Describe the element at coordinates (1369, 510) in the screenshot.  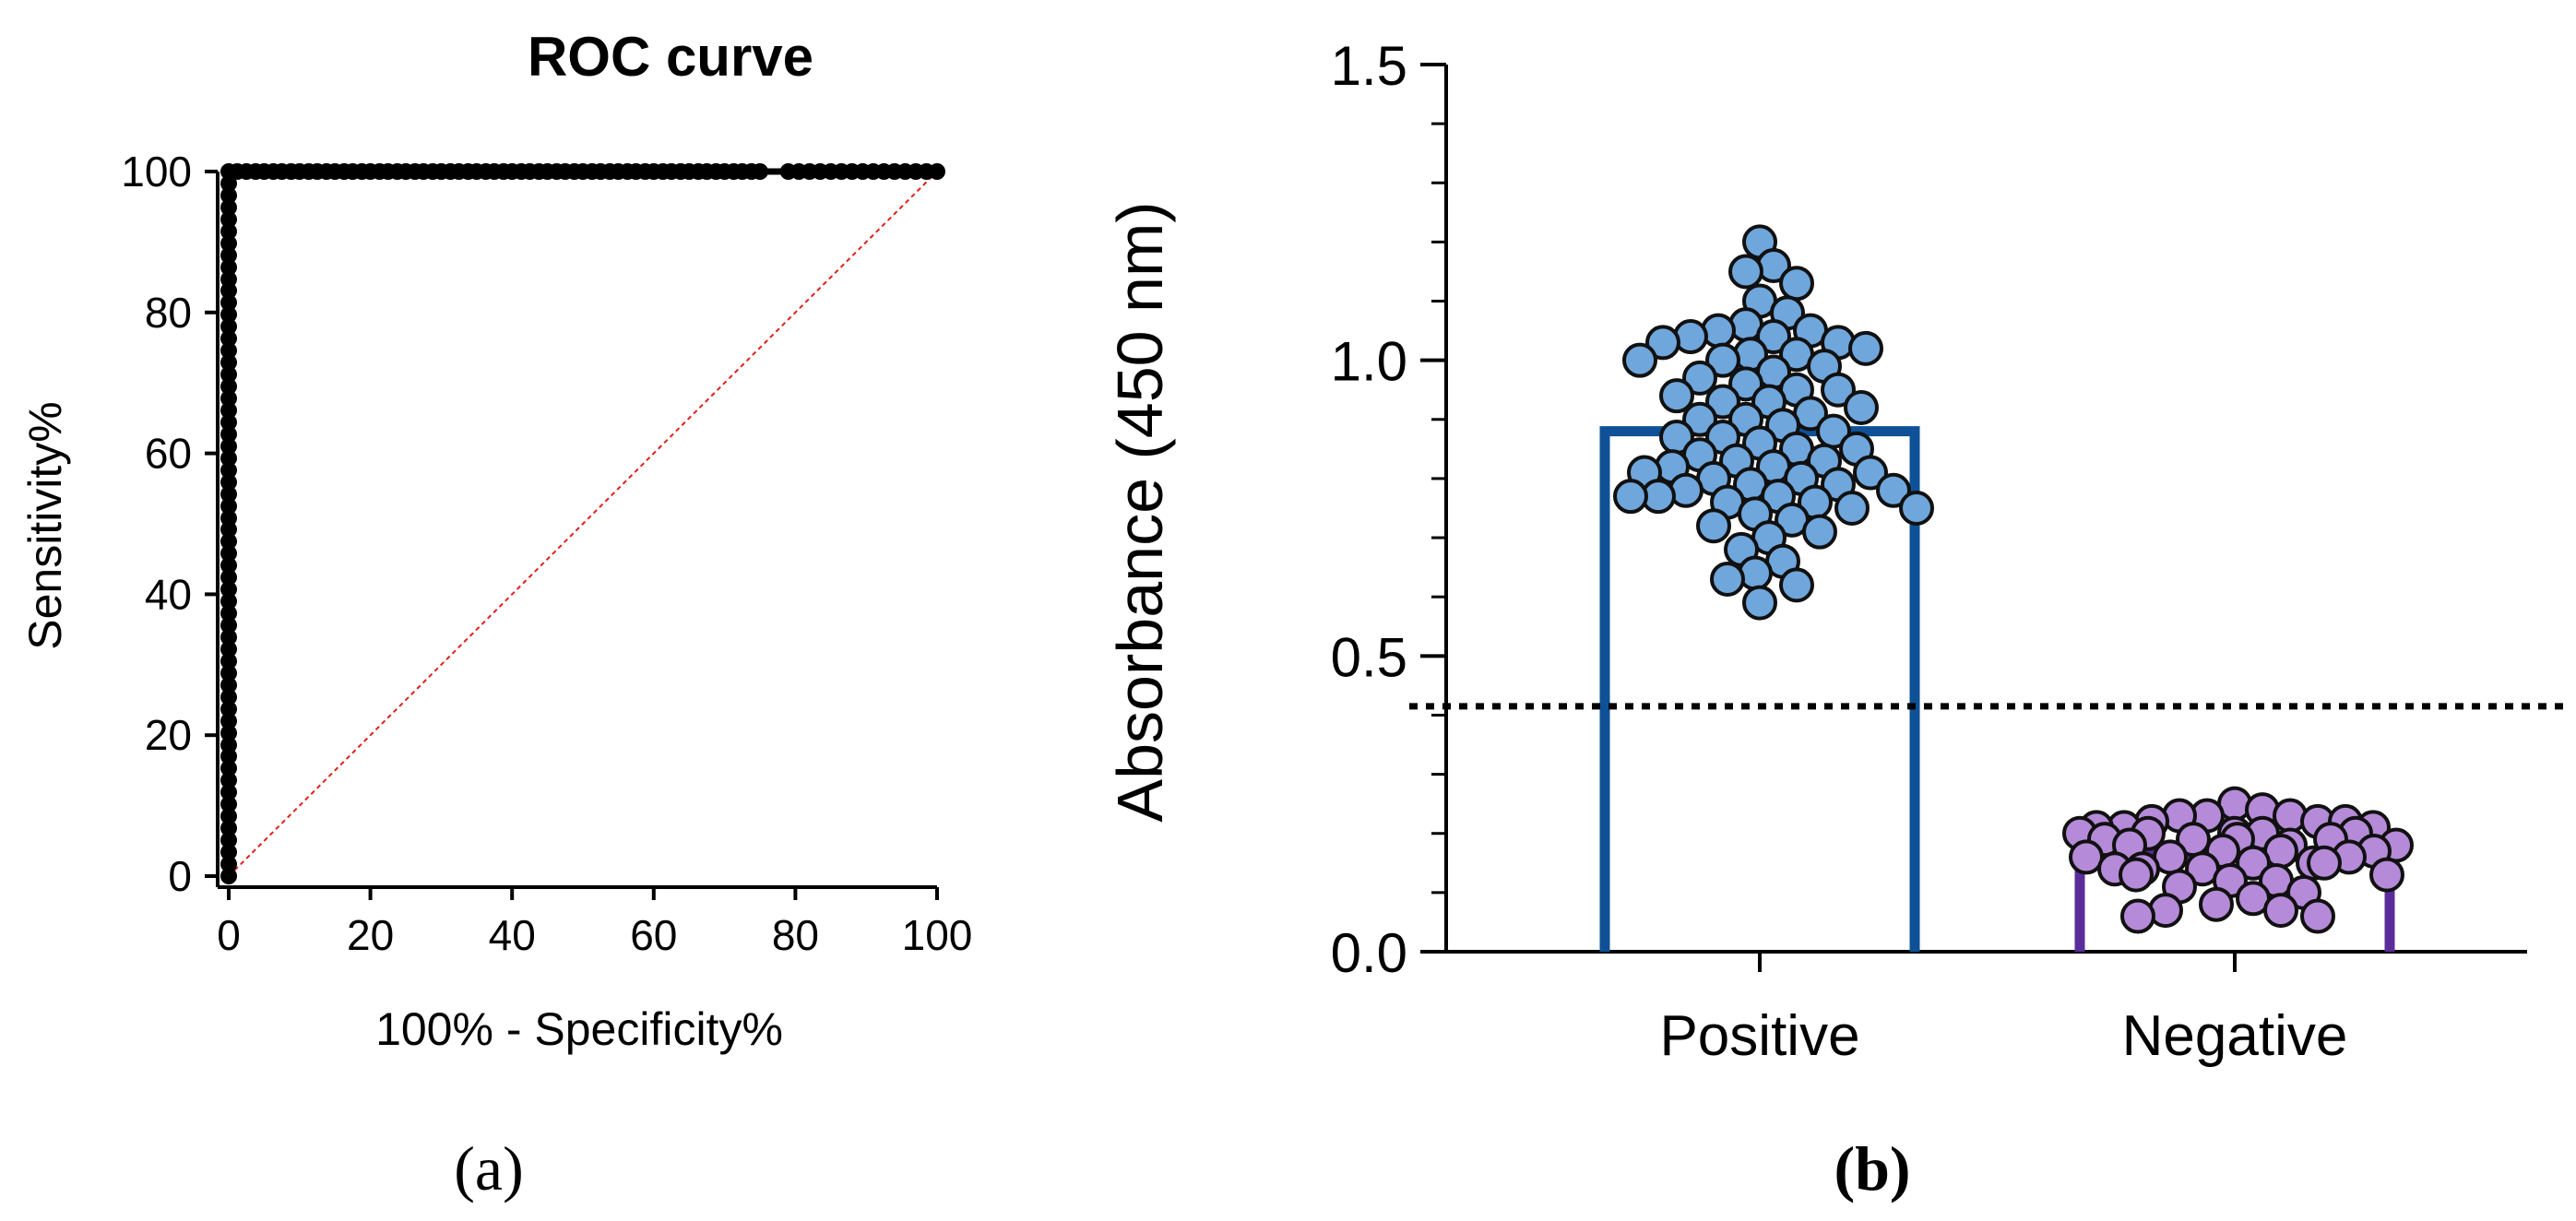
I see `absorbance-tick-labels: 0.0 0.5 1.0 1.5` at that location.